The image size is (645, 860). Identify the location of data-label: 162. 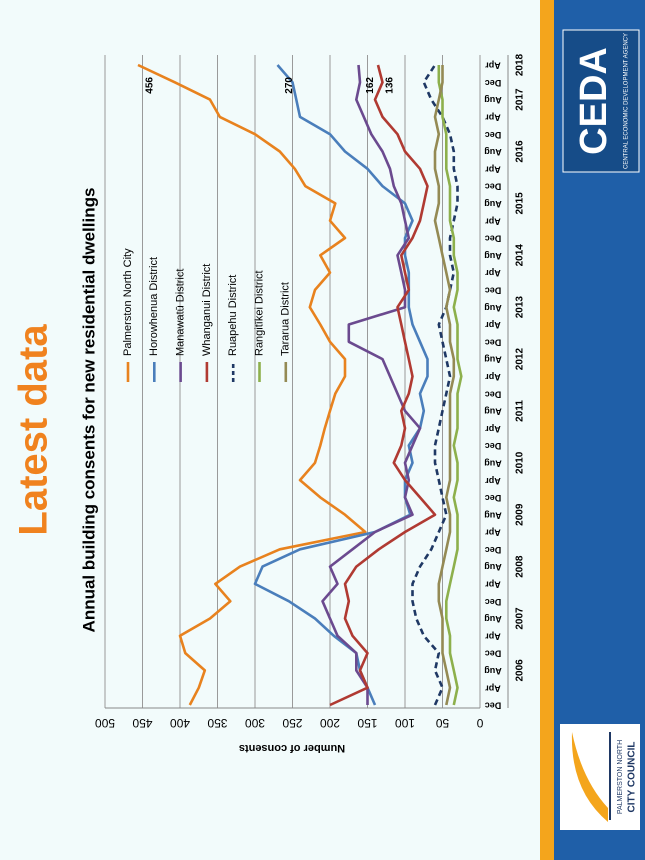
(370, 85).